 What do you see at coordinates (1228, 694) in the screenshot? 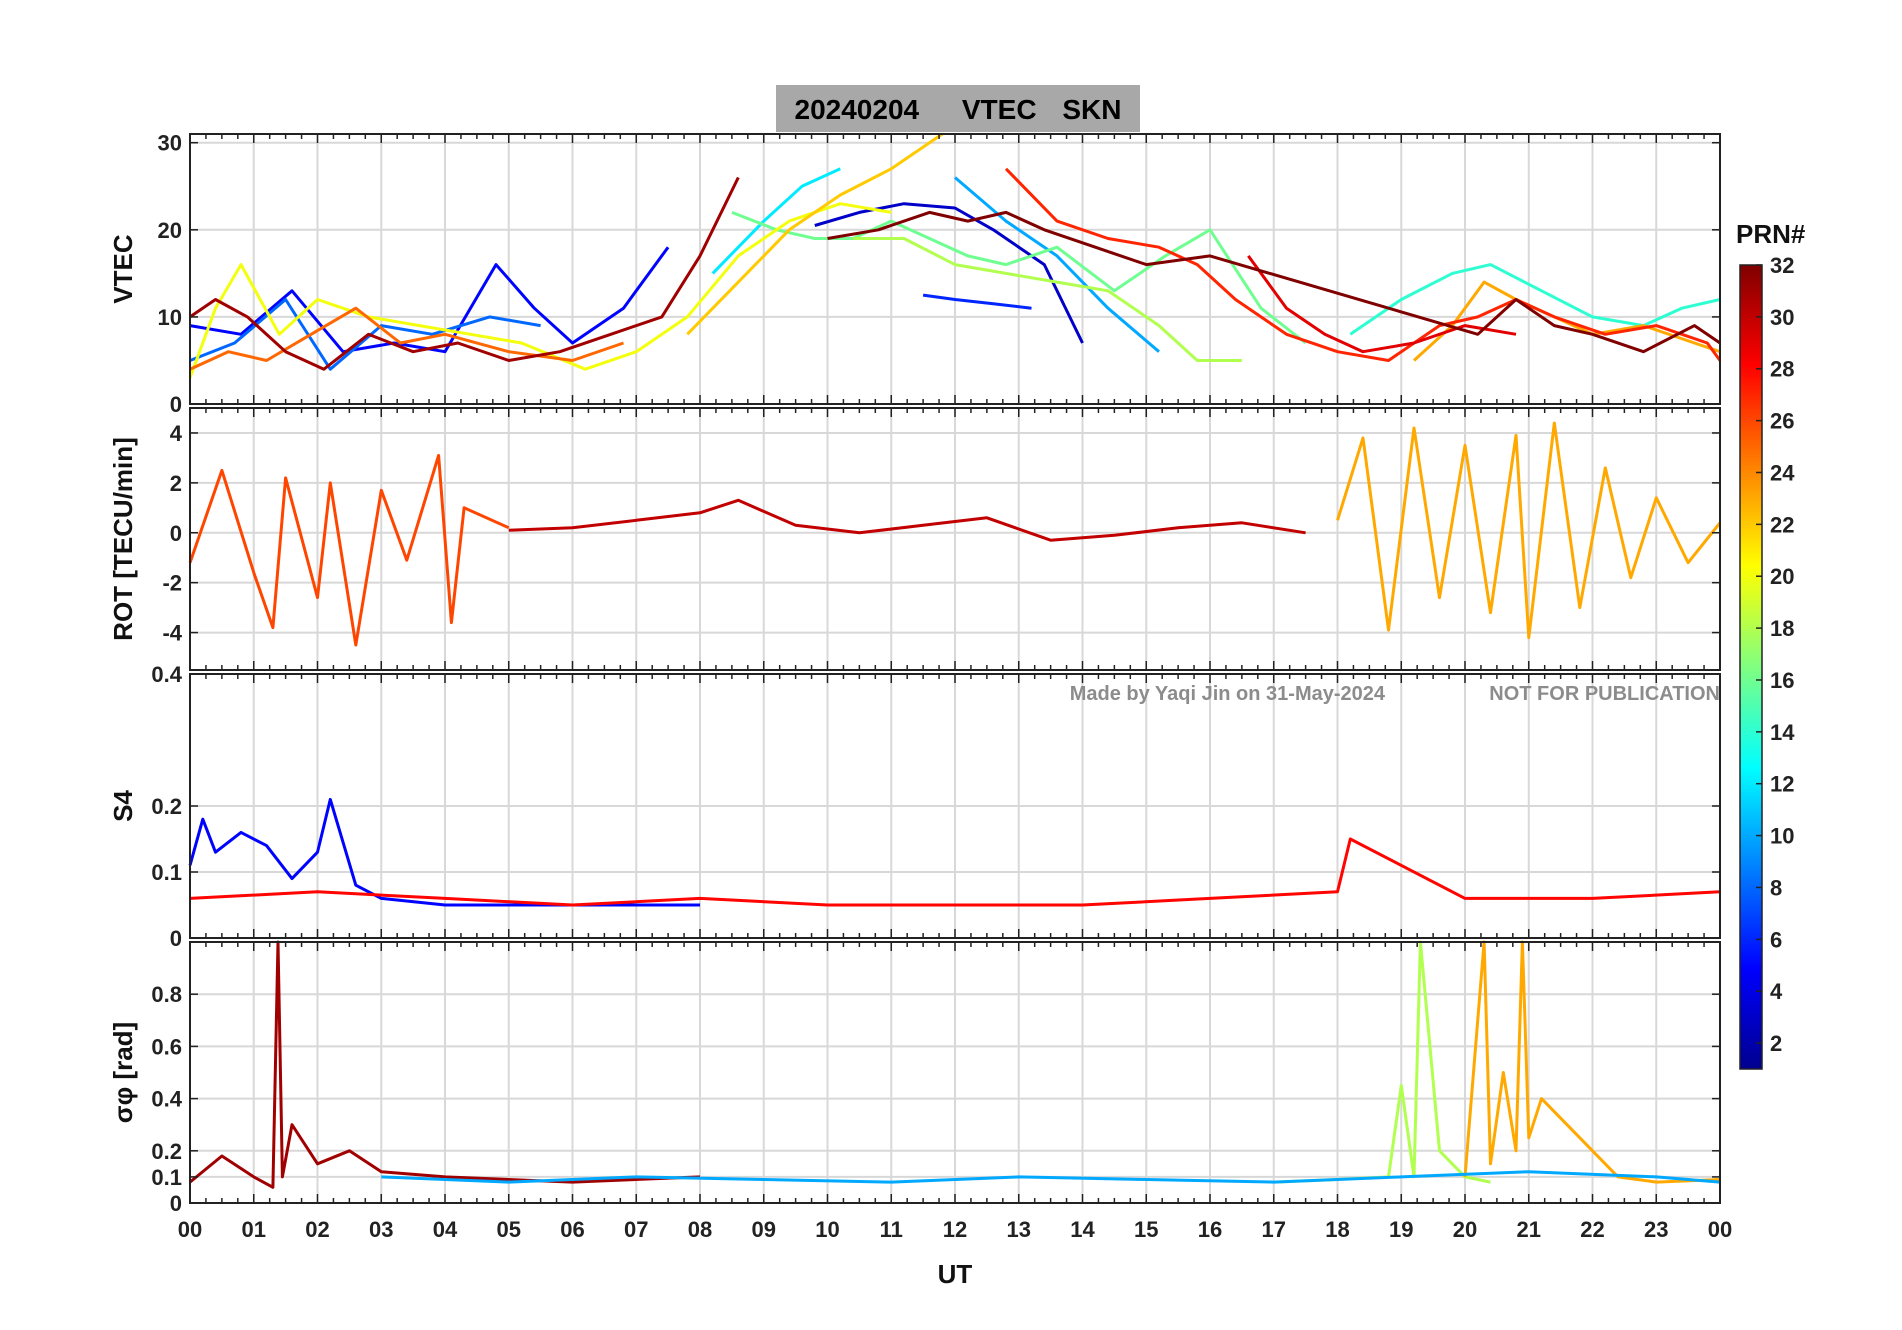
I see `watermark-author: Made by Yaqi Jin on 31-May-2024` at bounding box center [1228, 694].